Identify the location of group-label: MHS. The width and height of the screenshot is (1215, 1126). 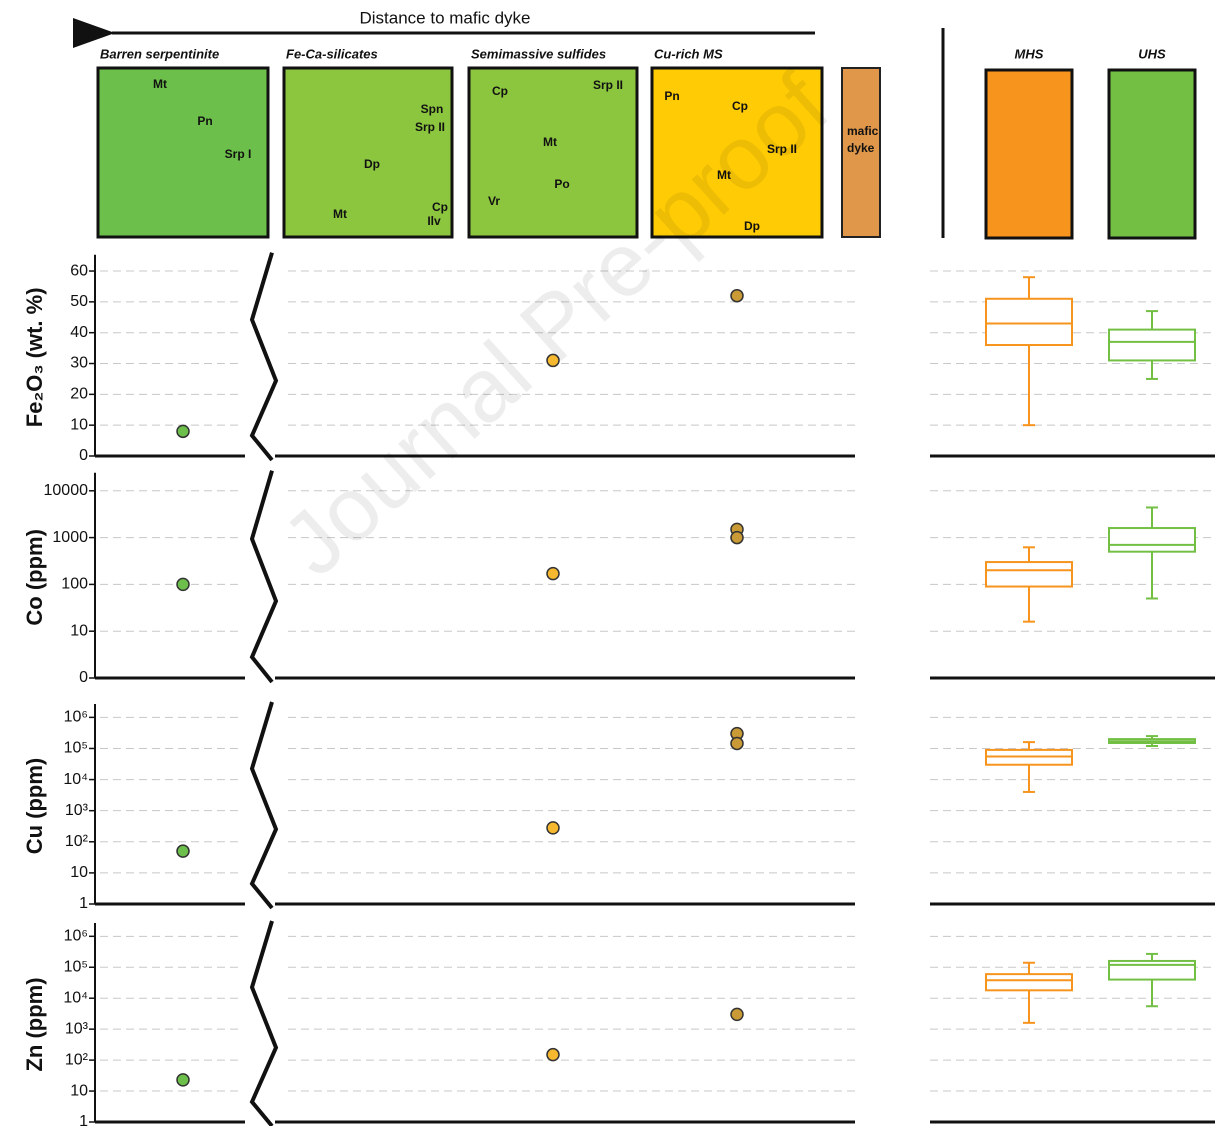
(1029, 53).